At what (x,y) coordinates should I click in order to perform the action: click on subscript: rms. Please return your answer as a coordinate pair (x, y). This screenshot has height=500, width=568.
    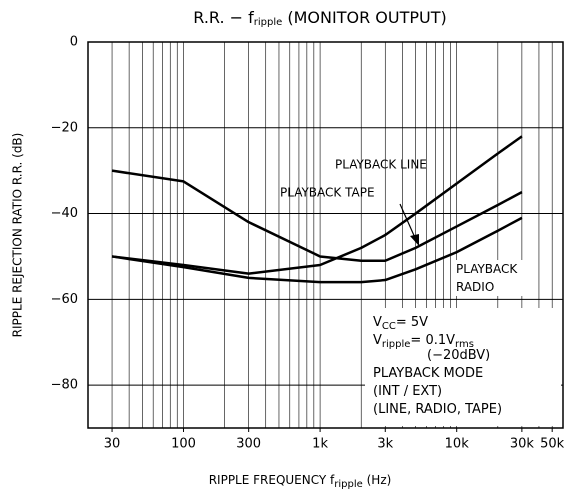
    Looking at the image, I should click on (464, 344).